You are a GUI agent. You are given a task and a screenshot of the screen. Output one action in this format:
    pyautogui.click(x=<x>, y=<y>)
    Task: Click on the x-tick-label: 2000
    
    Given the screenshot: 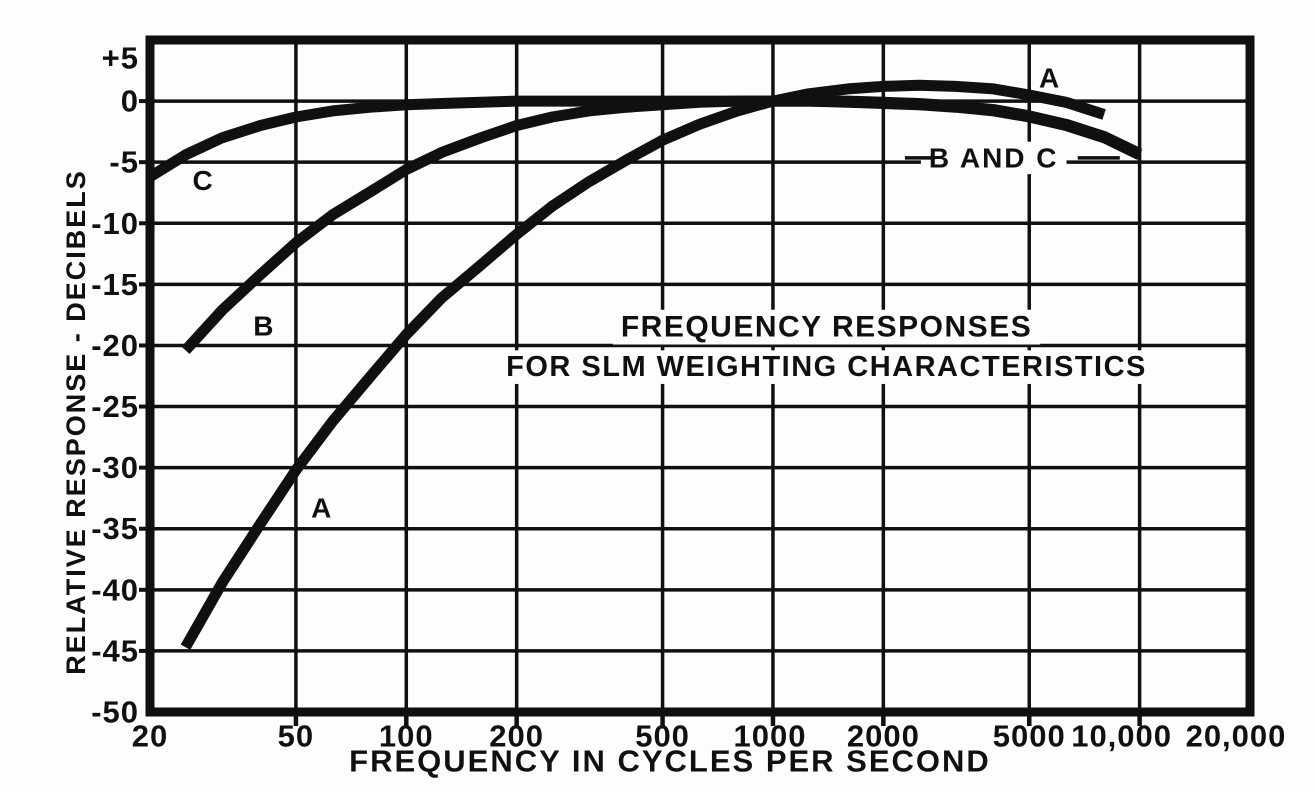 What is the action you would take?
    pyautogui.click(x=883, y=736)
    